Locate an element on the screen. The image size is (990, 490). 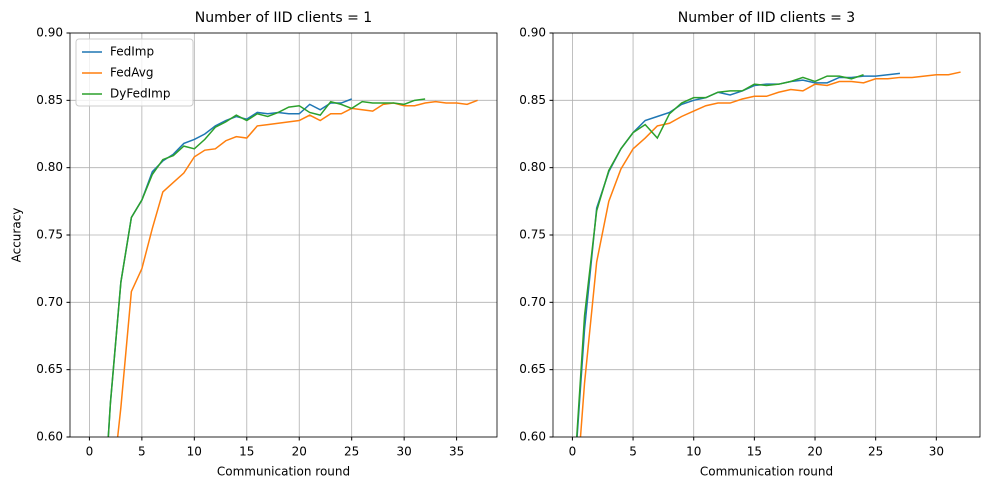
legend-box is located at coordinates (134, 72).